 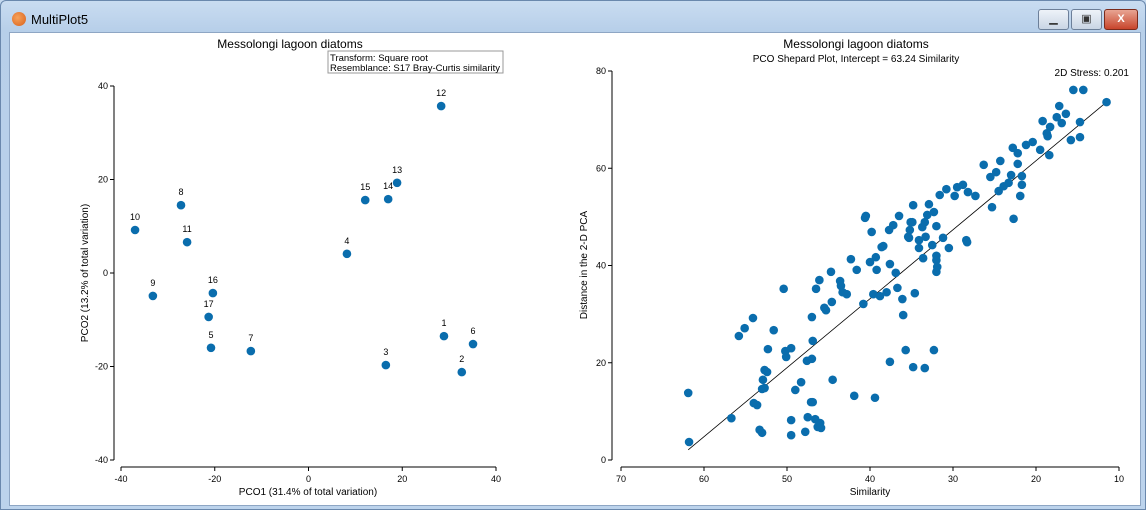 I want to click on close-button: X, so click(x=1121, y=19).